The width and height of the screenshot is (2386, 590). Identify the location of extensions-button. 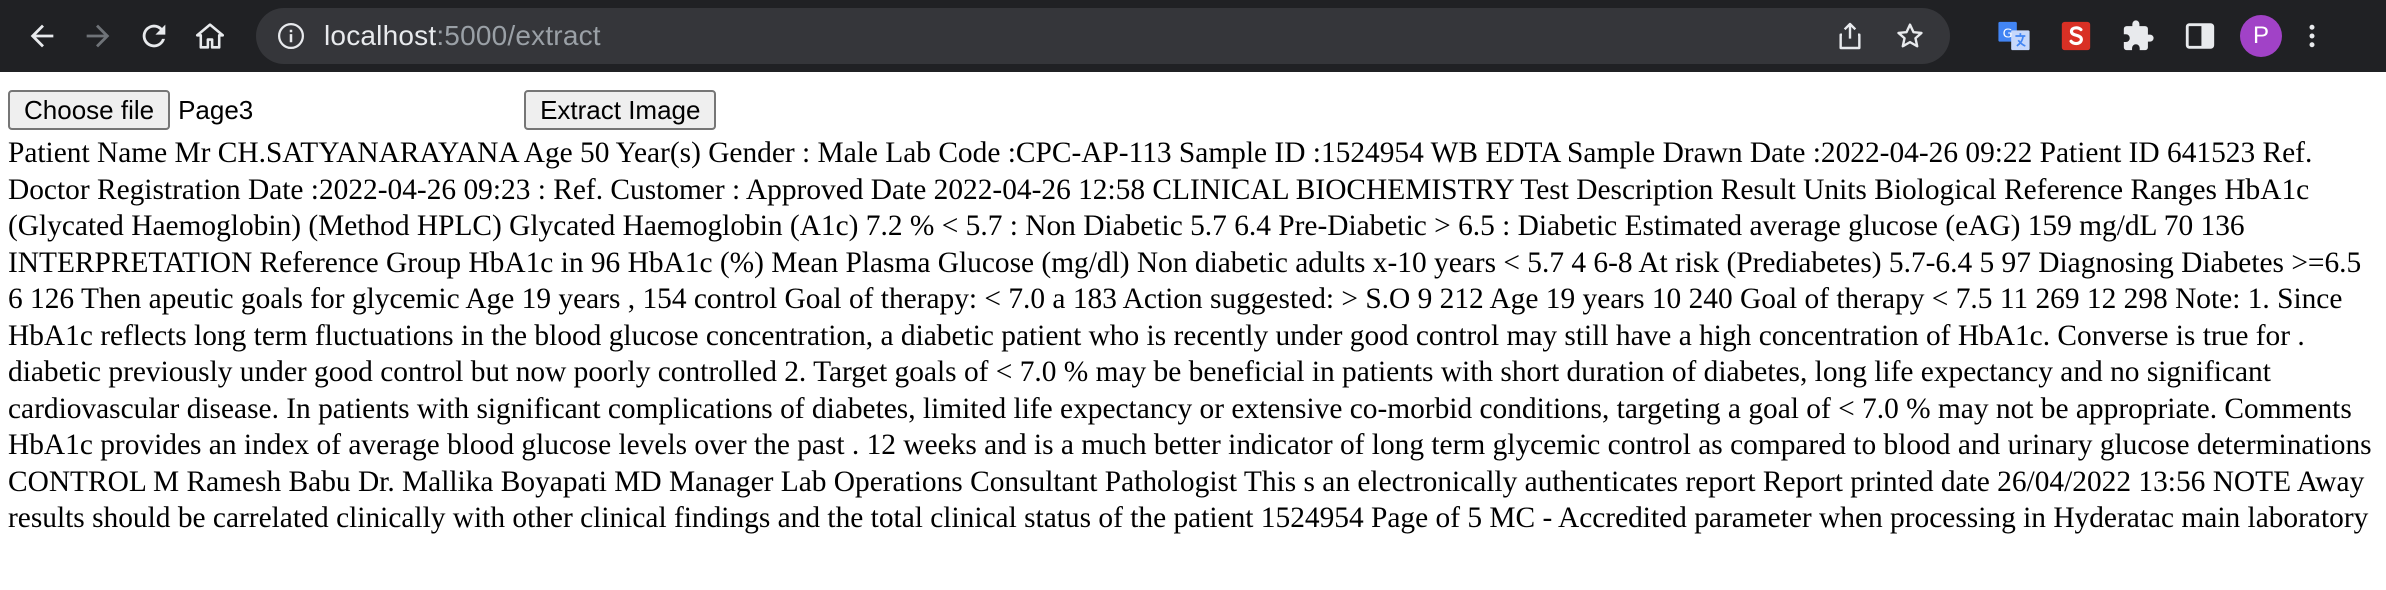
(2138, 36).